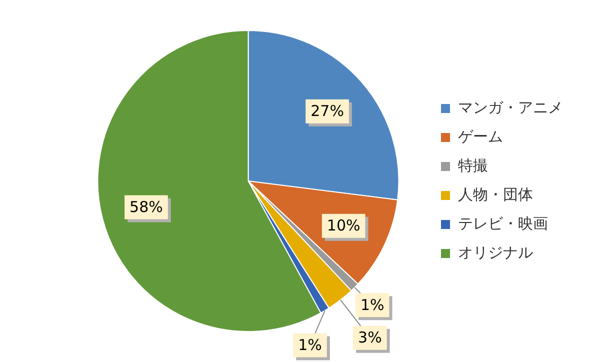 The height and width of the screenshot is (362, 603). Describe the element at coordinates (370, 337) in the screenshot. I see `data-label: 3%` at that location.